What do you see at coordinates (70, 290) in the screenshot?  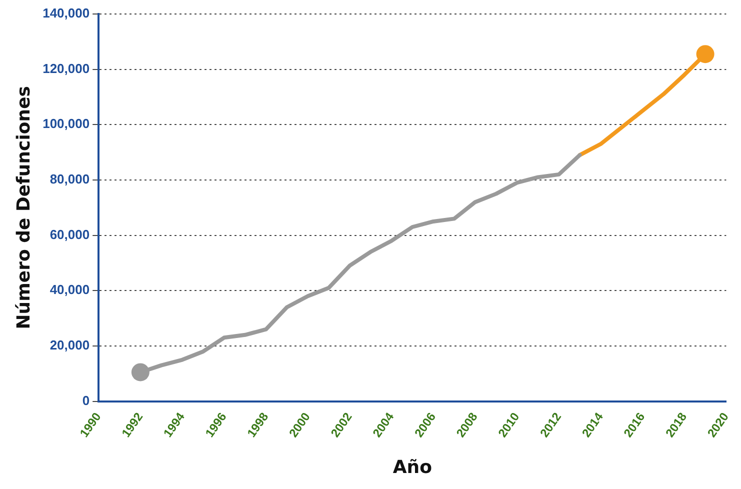 I see `y-tick-label: 40,000` at bounding box center [70, 290].